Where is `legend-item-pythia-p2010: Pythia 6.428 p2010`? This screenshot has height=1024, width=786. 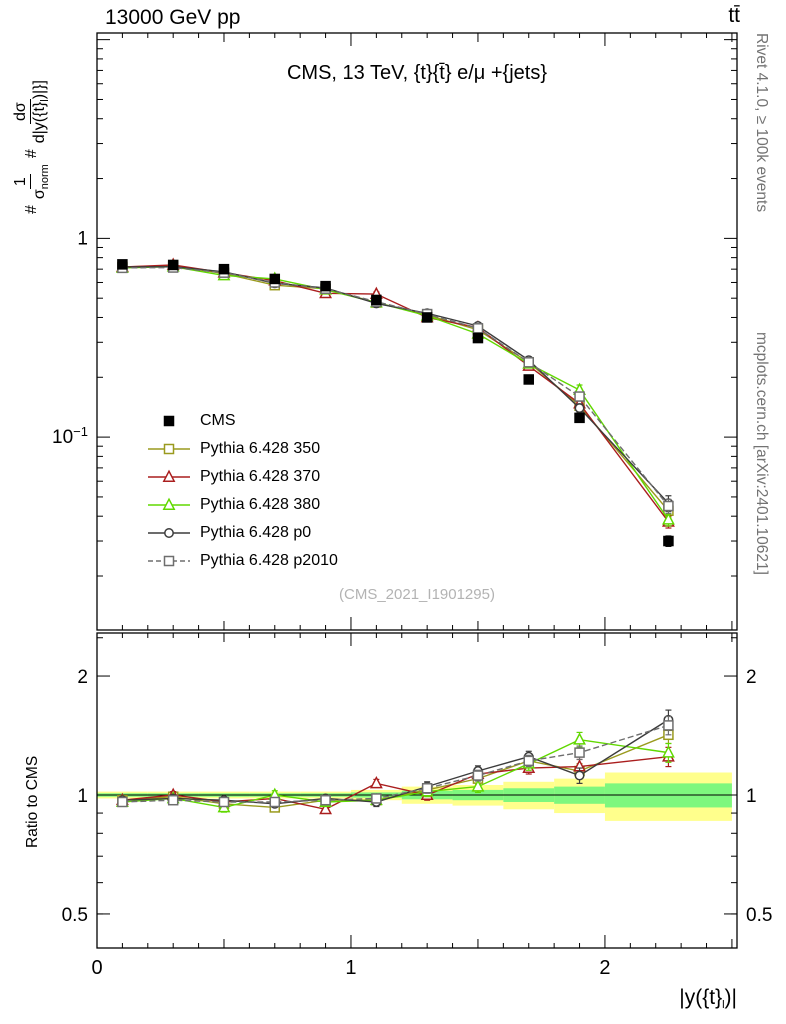 legend-item-pythia-p2010: Pythia 6.428 p2010 is located at coordinates (242, 561).